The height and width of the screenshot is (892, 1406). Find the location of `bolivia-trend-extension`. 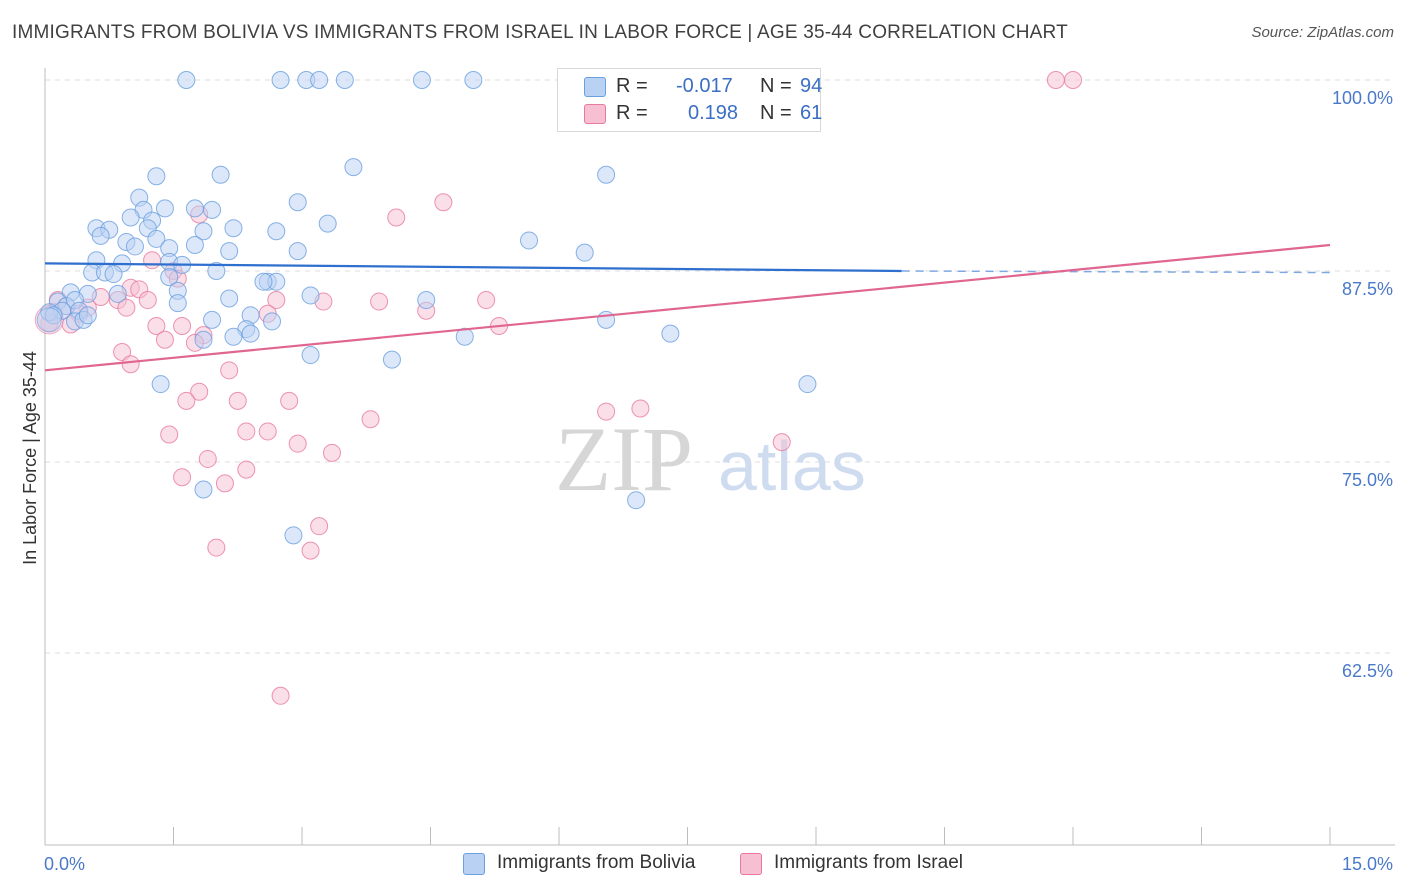

bolivia-trend-extension is located at coordinates (1116, 272).